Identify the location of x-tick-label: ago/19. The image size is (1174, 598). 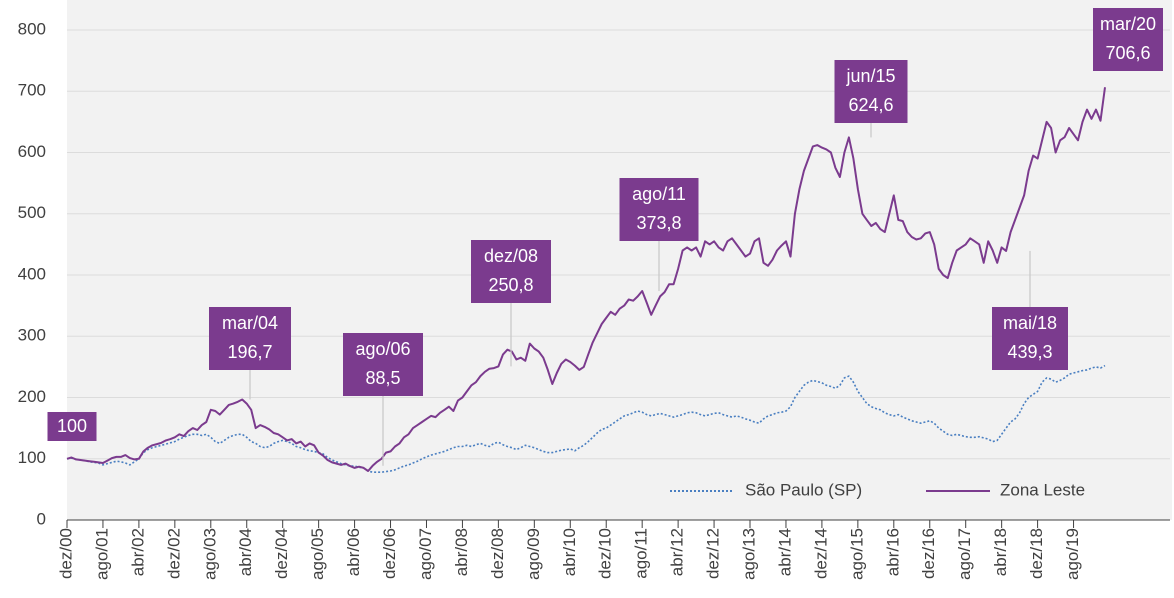
(1072, 554).